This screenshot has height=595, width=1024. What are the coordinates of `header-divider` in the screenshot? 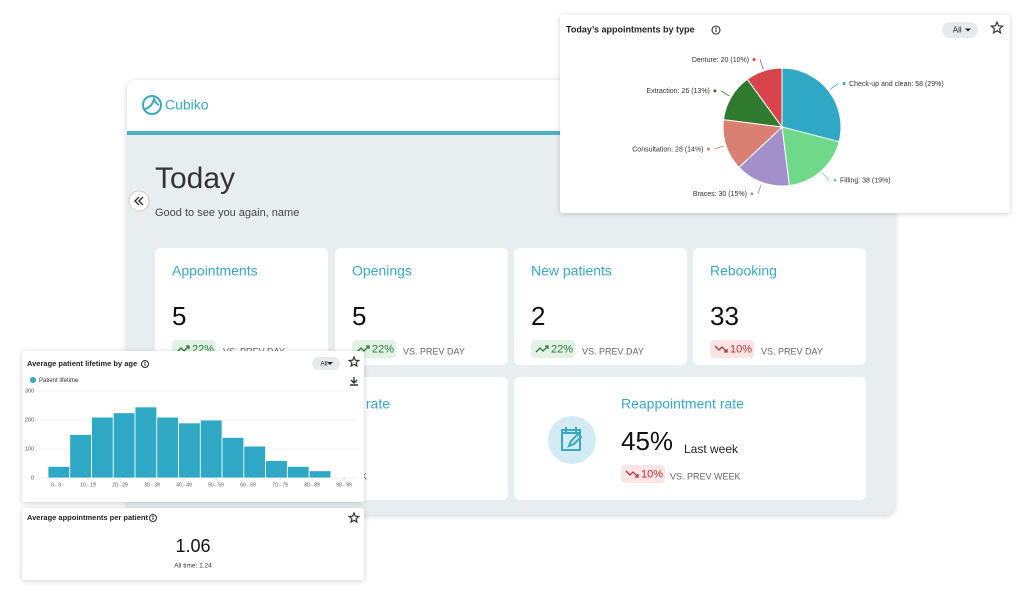 It's located at (511, 133).